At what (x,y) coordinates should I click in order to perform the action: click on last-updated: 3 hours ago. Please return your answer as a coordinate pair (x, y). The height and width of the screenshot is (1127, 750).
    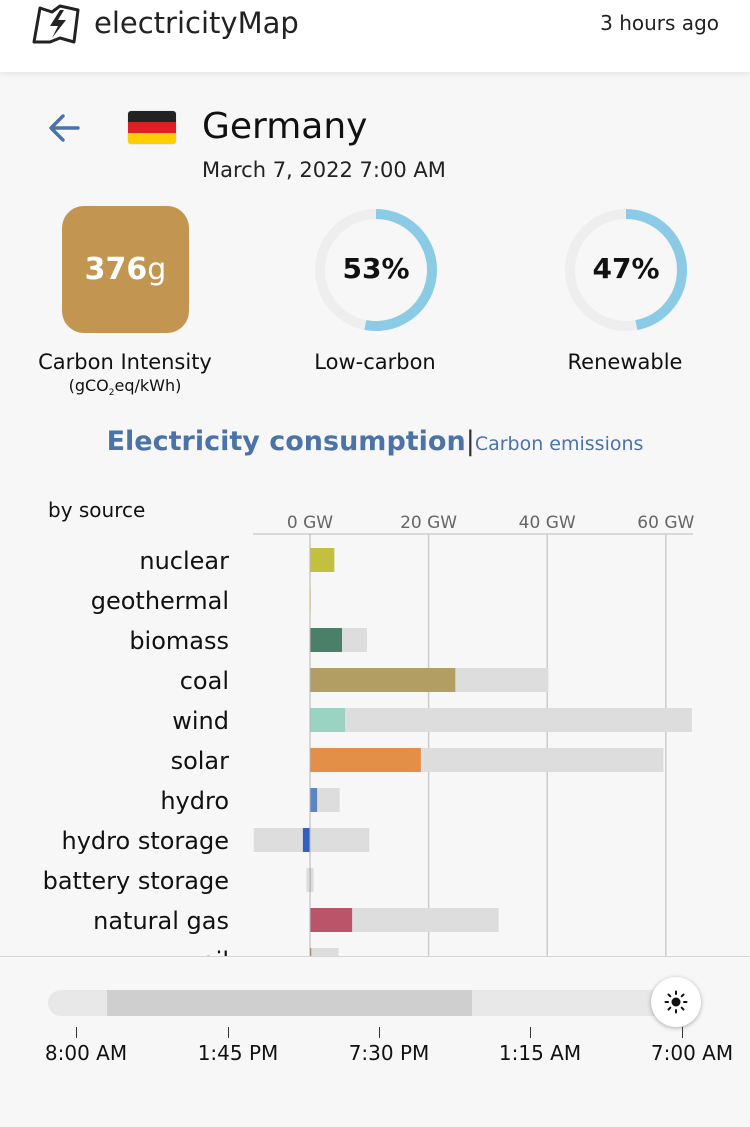
    Looking at the image, I should click on (659, 23).